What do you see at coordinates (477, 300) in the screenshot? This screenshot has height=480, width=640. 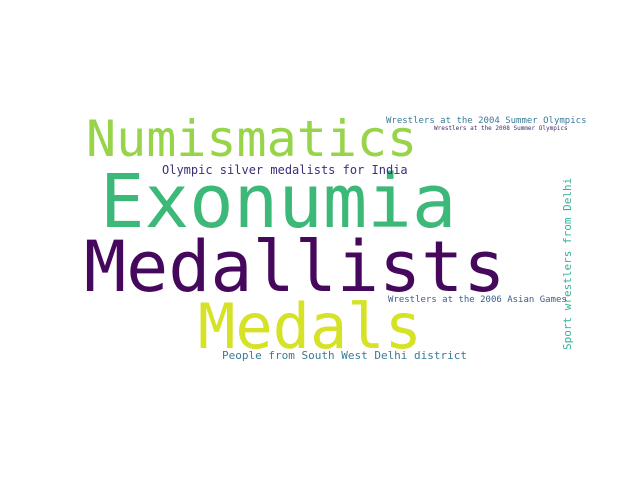 I see `word-wrestlers-2006-asian-games: Wrestlers at the 2006 Asian Games` at bounding box center [477, 300].